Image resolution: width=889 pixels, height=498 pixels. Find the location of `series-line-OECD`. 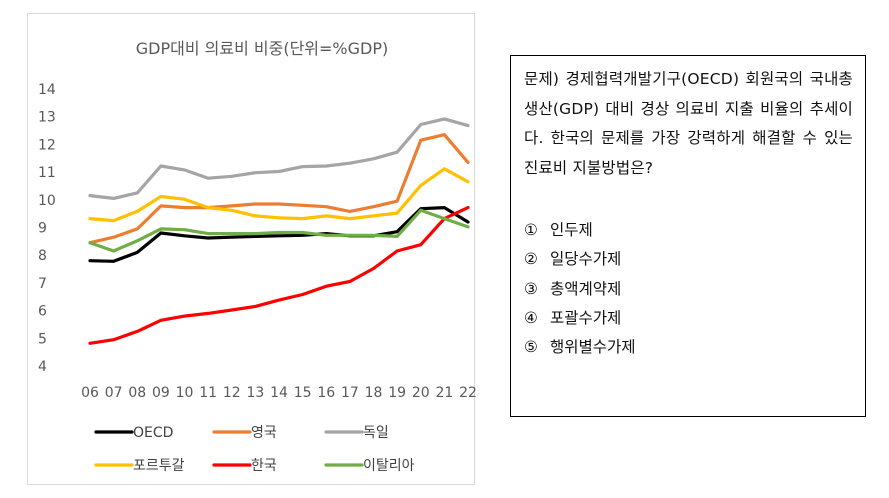

series-line-OECD is located at coordinates (279, 234).